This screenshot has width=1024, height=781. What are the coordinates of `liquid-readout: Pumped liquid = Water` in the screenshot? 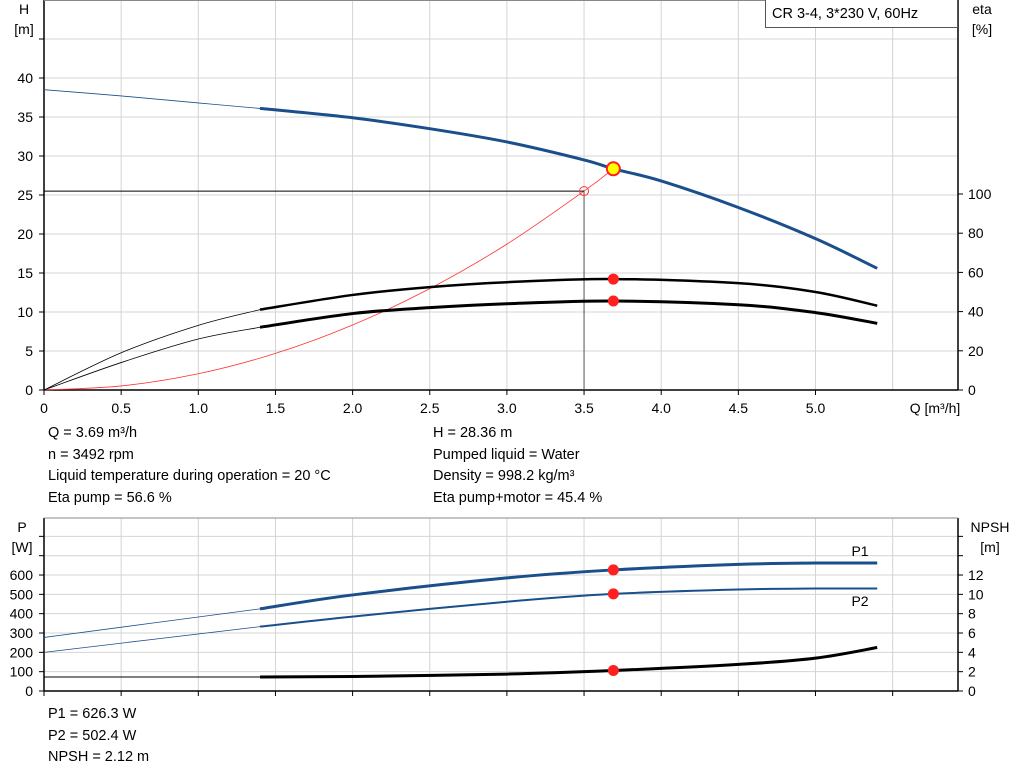 It's located at (506, 454).